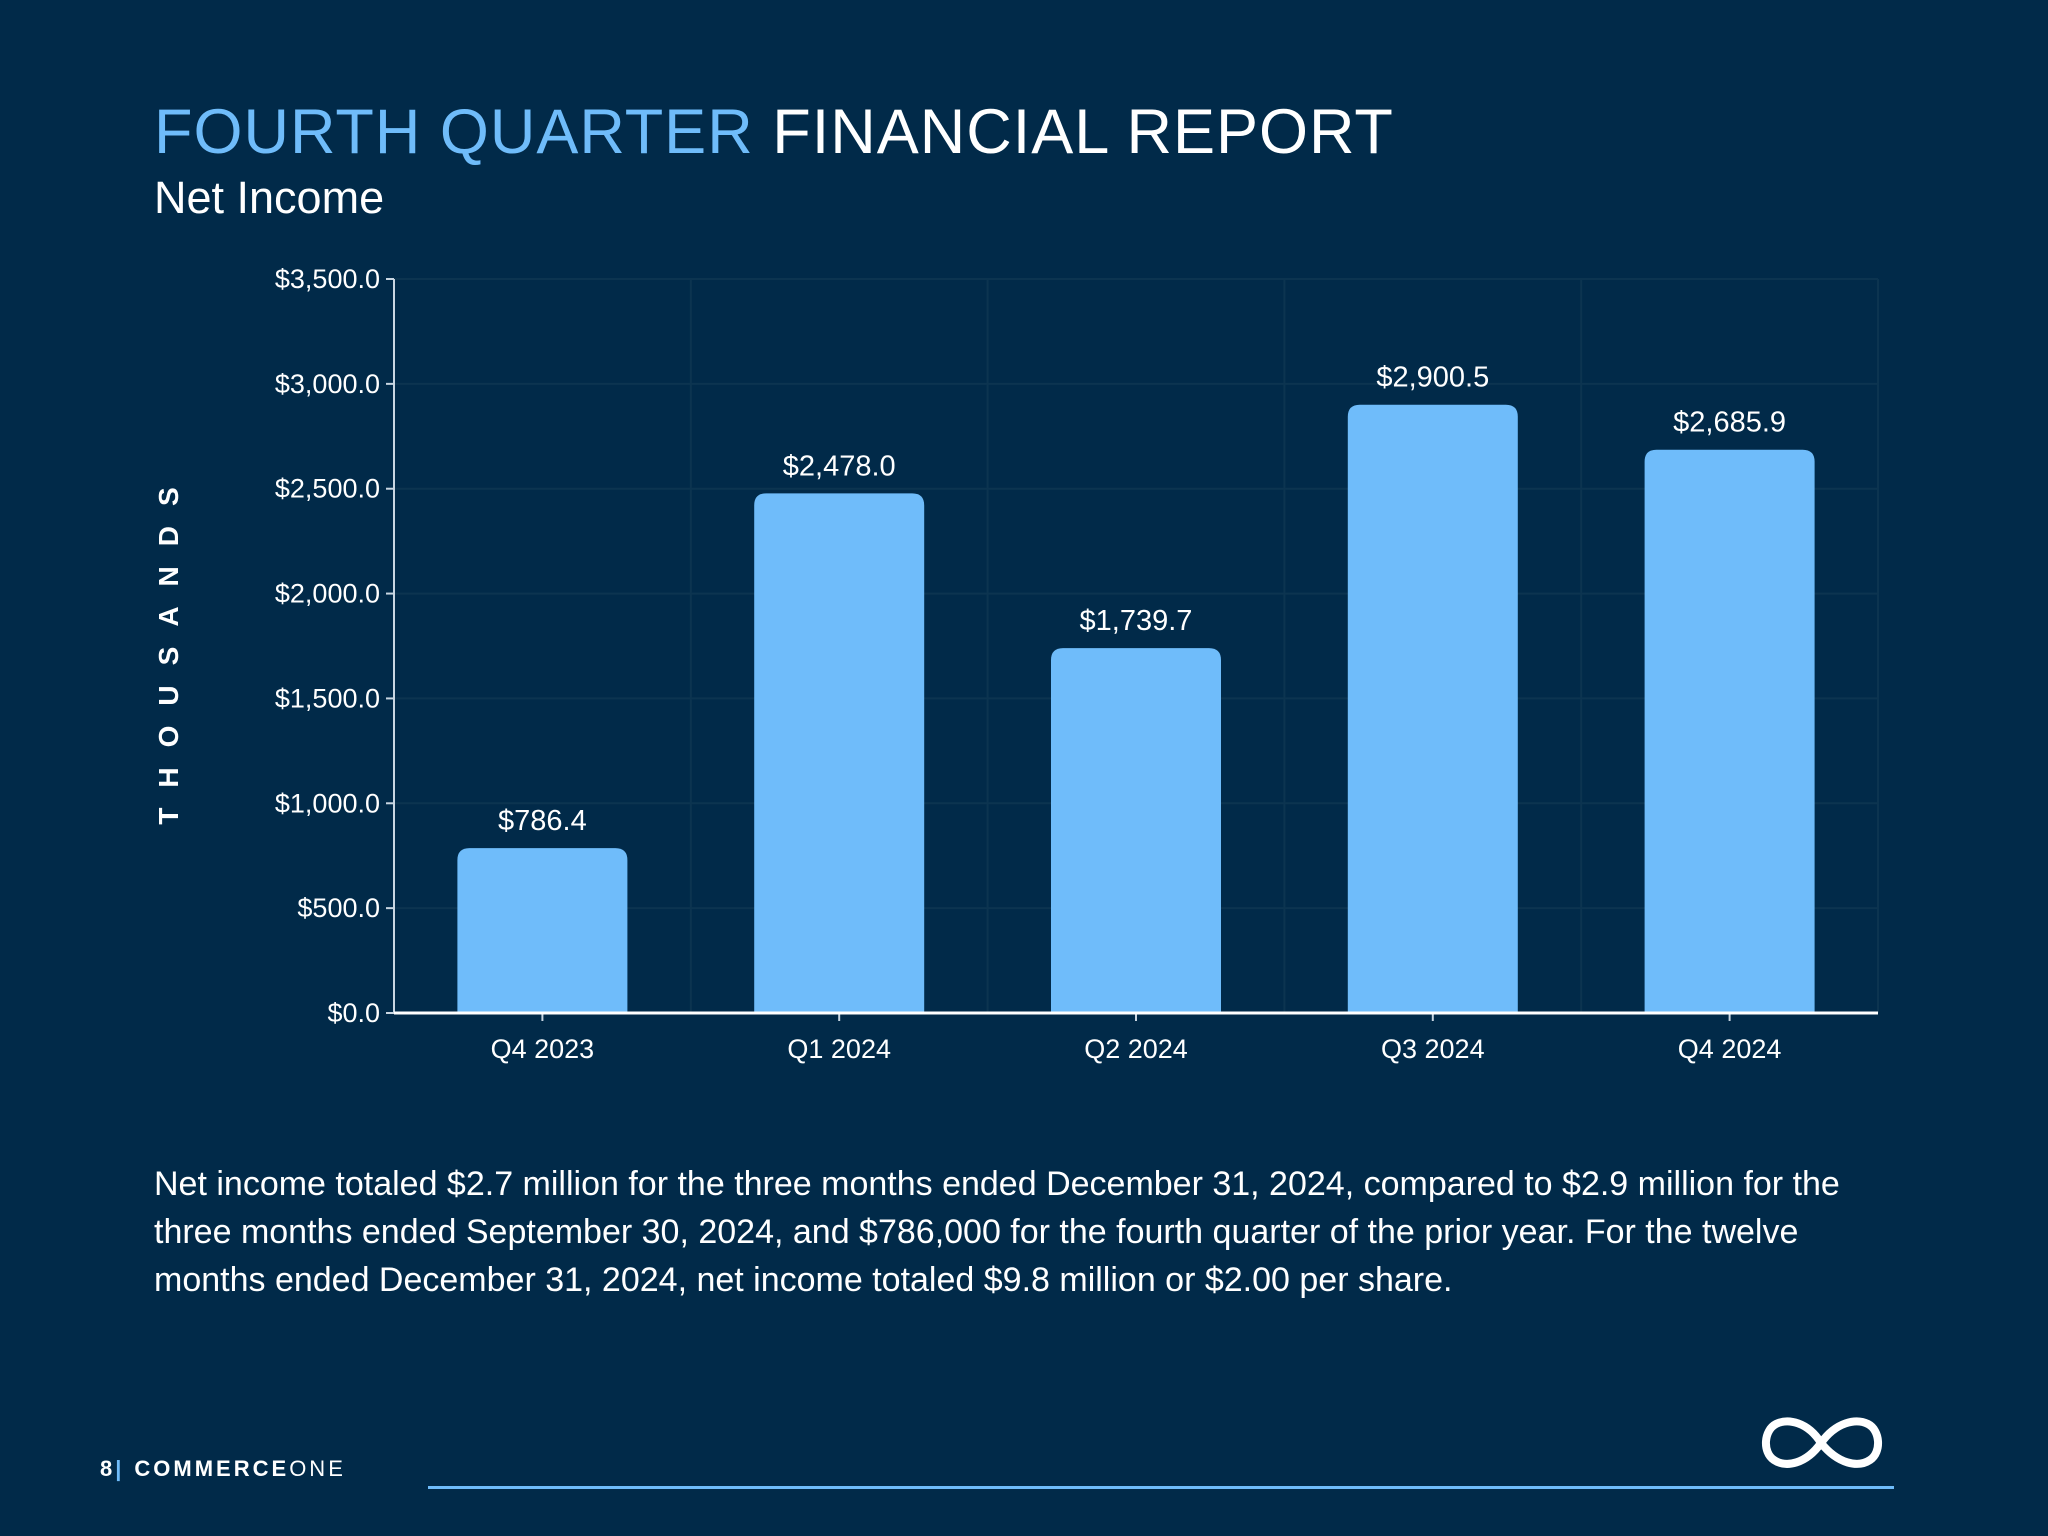 This screenshot has height=1536, width=2048. What do you see at coordinates (327, 489) in the screenshot?
I see `y-tick-label: $2,500.0` at bounding box center [327, 489].